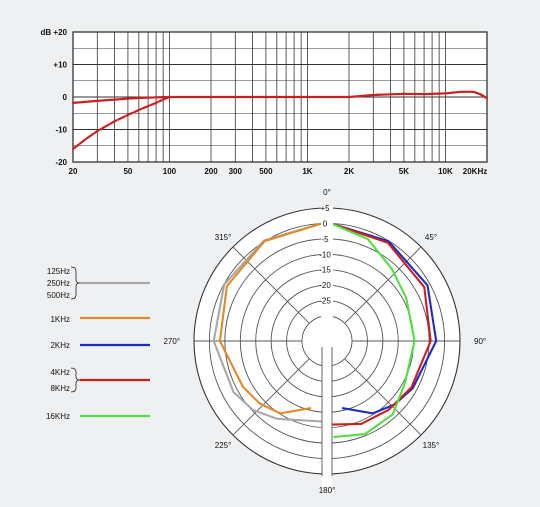 The width and height of the screenshot is (540, 507). What do you see at coordinates (431, 237) in the screenshot?
I see `angle-label: 45°` at bounding box center [431, 237].